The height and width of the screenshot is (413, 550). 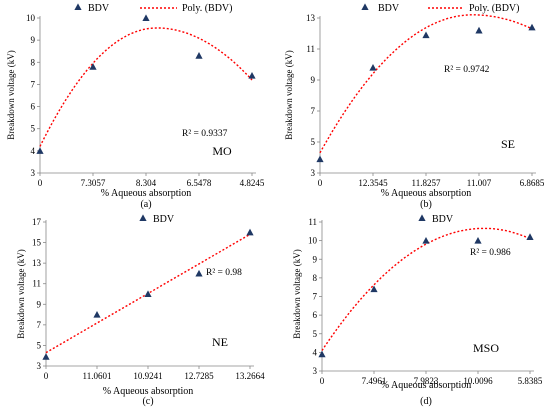 I want to click on r-squared-label: R² = 0.9742, so click(x=467, y=70).